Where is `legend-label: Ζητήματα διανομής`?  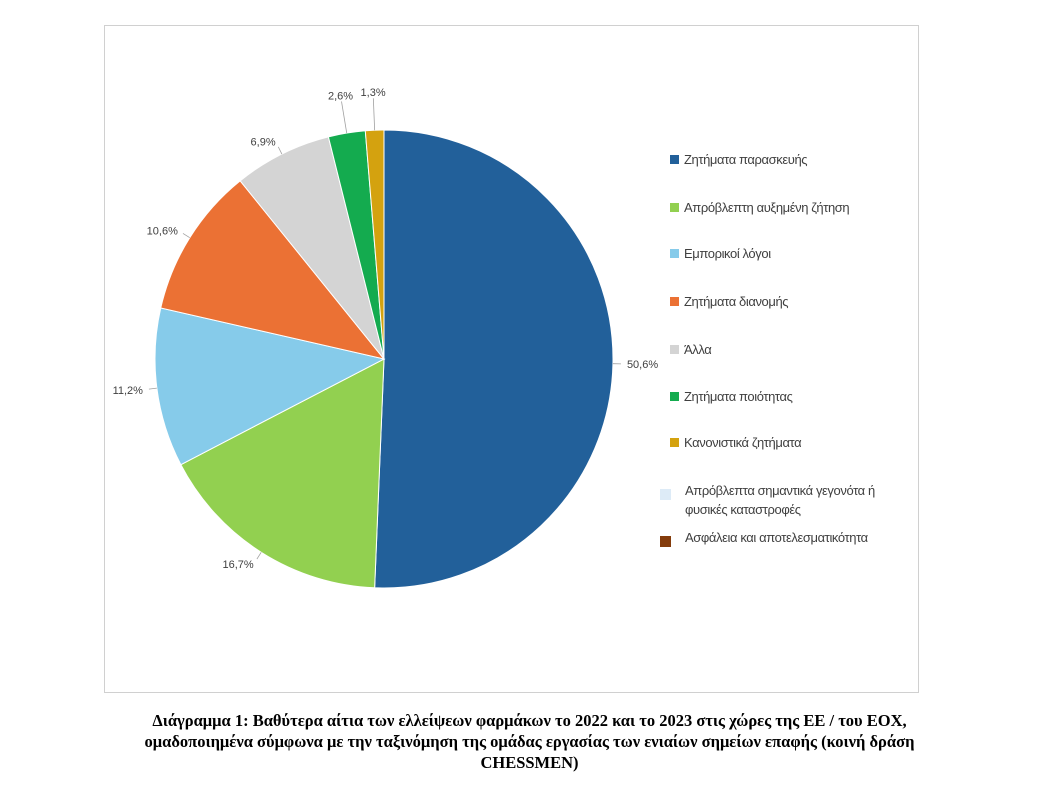
legend-label: Ζητήματα διανομής is located at coordinates (736, 301).